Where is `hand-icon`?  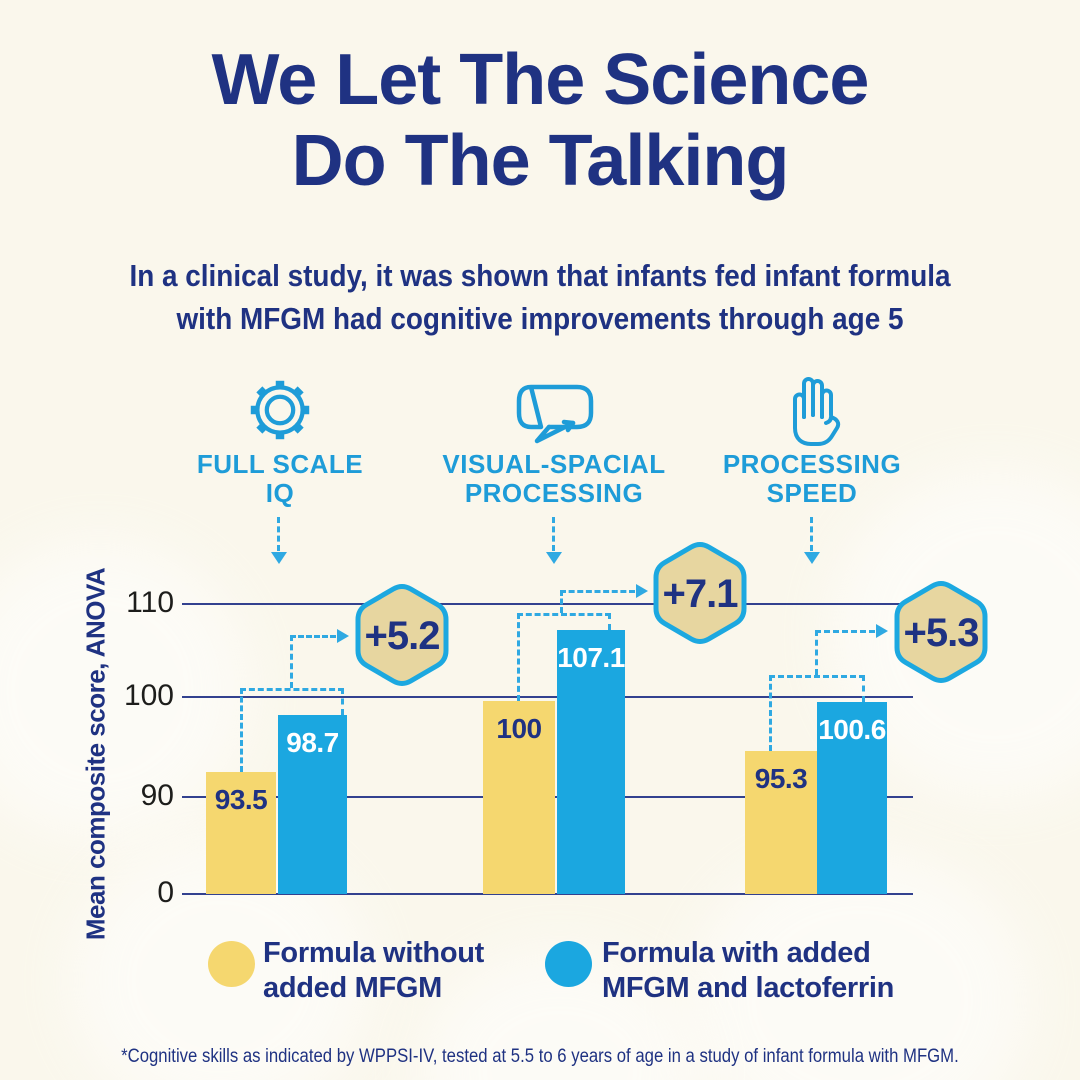 hand-icon is located at coordinates (816, 412).